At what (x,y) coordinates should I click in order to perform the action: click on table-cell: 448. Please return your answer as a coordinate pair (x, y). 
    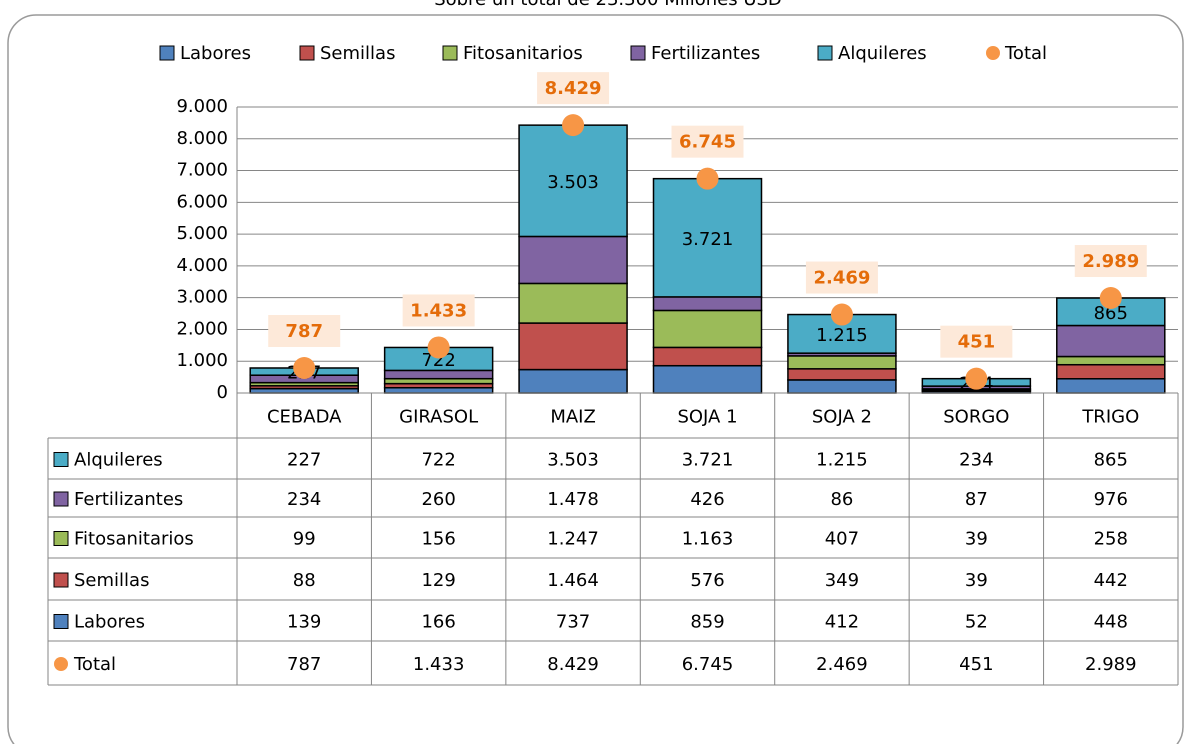
    Looking at the image, I should click on (1111, 622).